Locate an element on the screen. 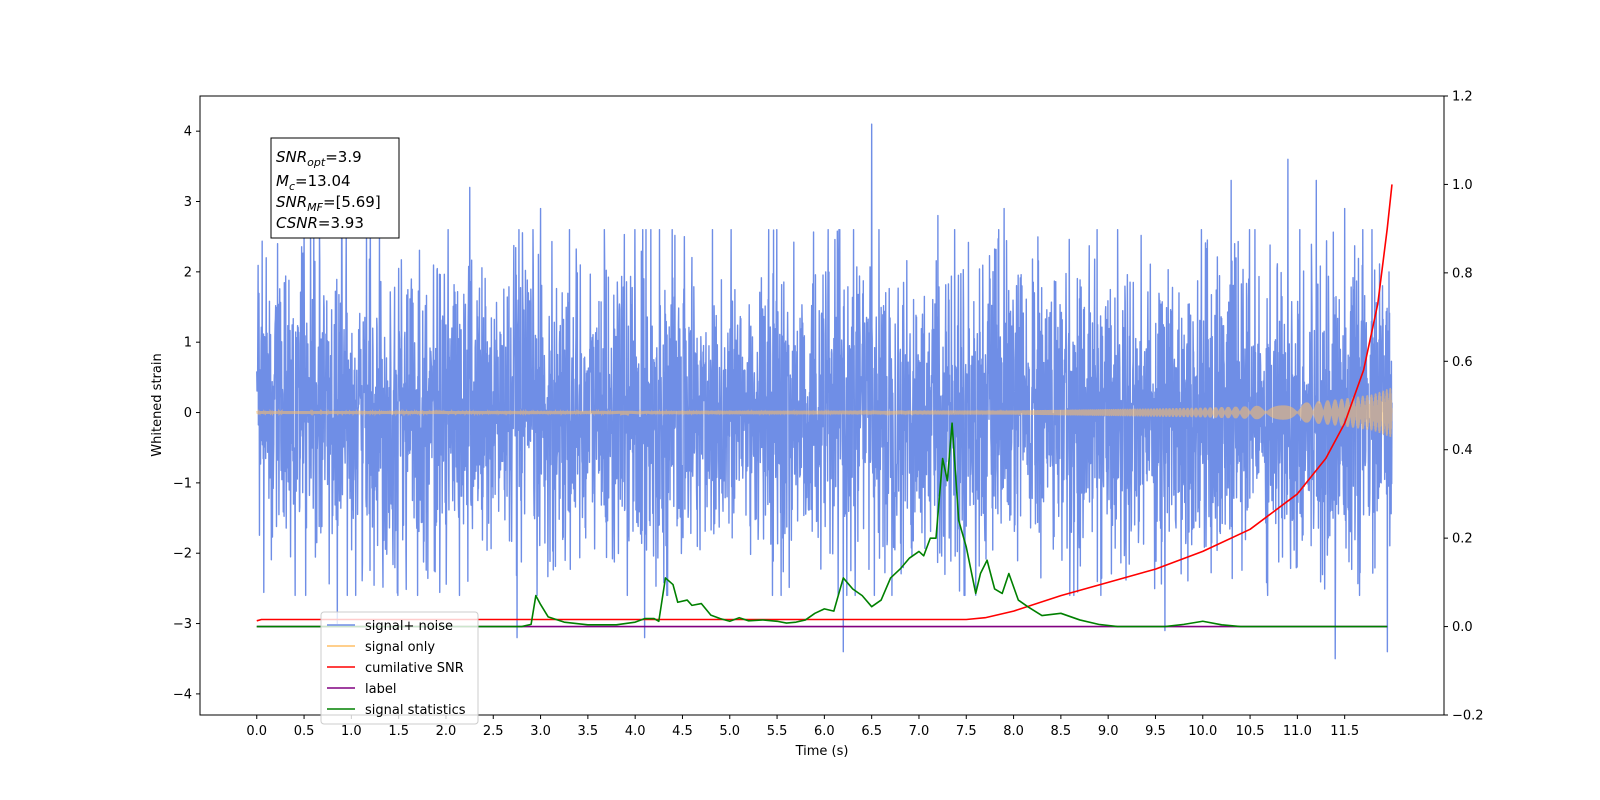 This screenshot has height=800, width=1600. svg-text: signal only is located at coordinates (400, 647).